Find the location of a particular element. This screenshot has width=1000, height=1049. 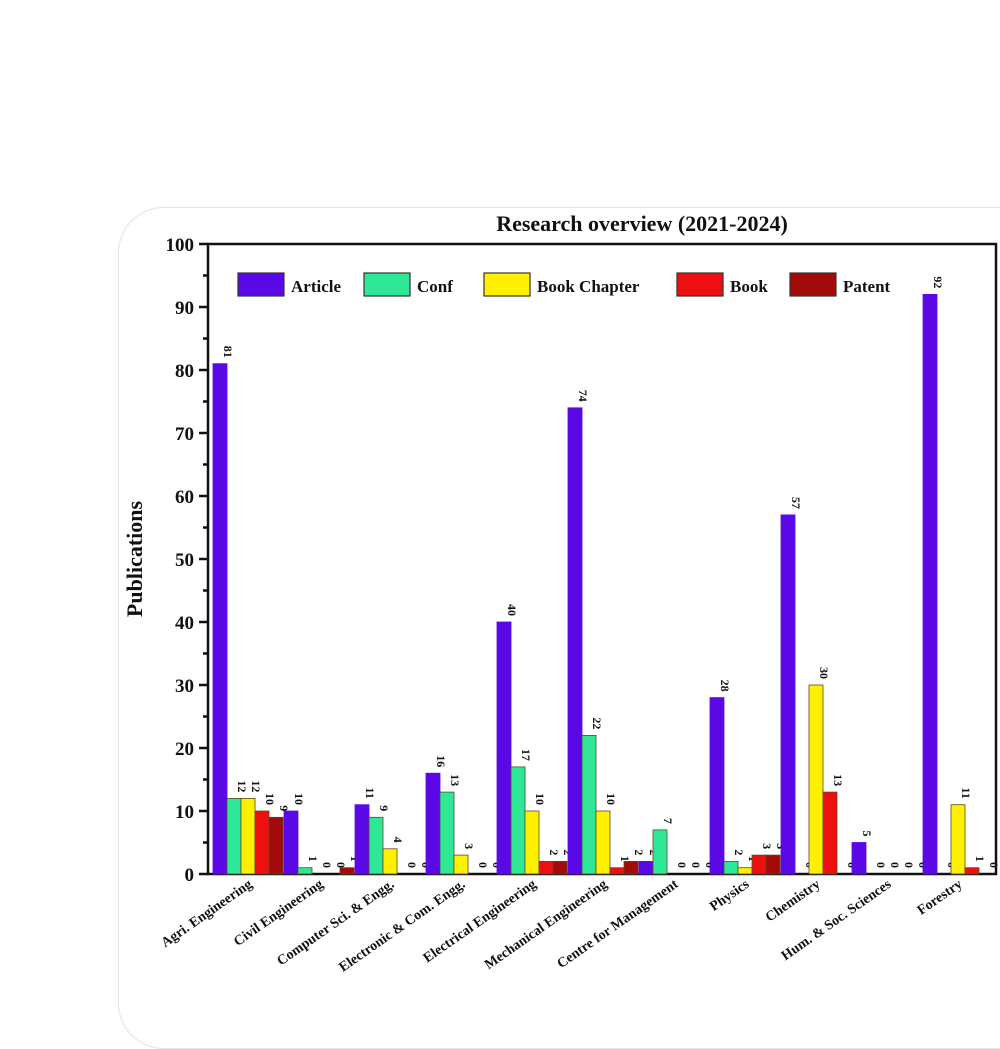

legend-label: Book Chapter is located at coordinates (588, 286).